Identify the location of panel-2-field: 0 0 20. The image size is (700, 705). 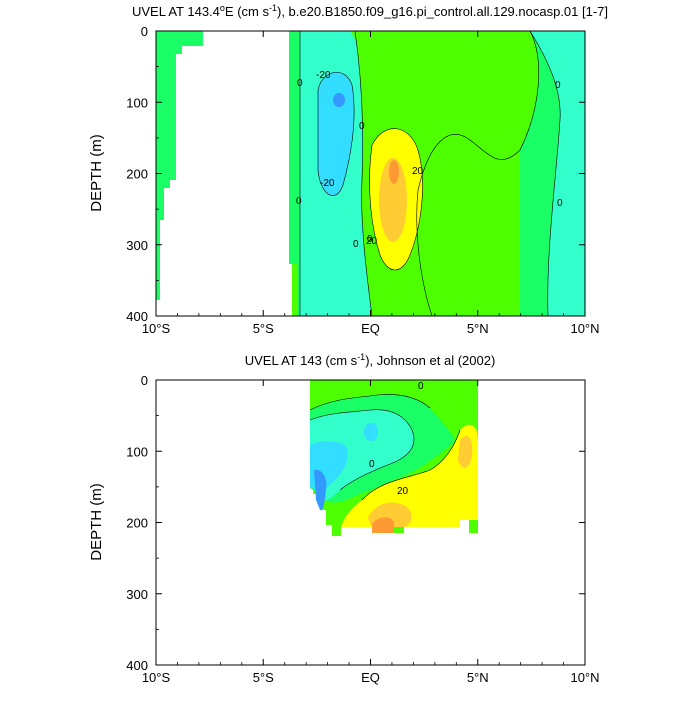
(393, 458).